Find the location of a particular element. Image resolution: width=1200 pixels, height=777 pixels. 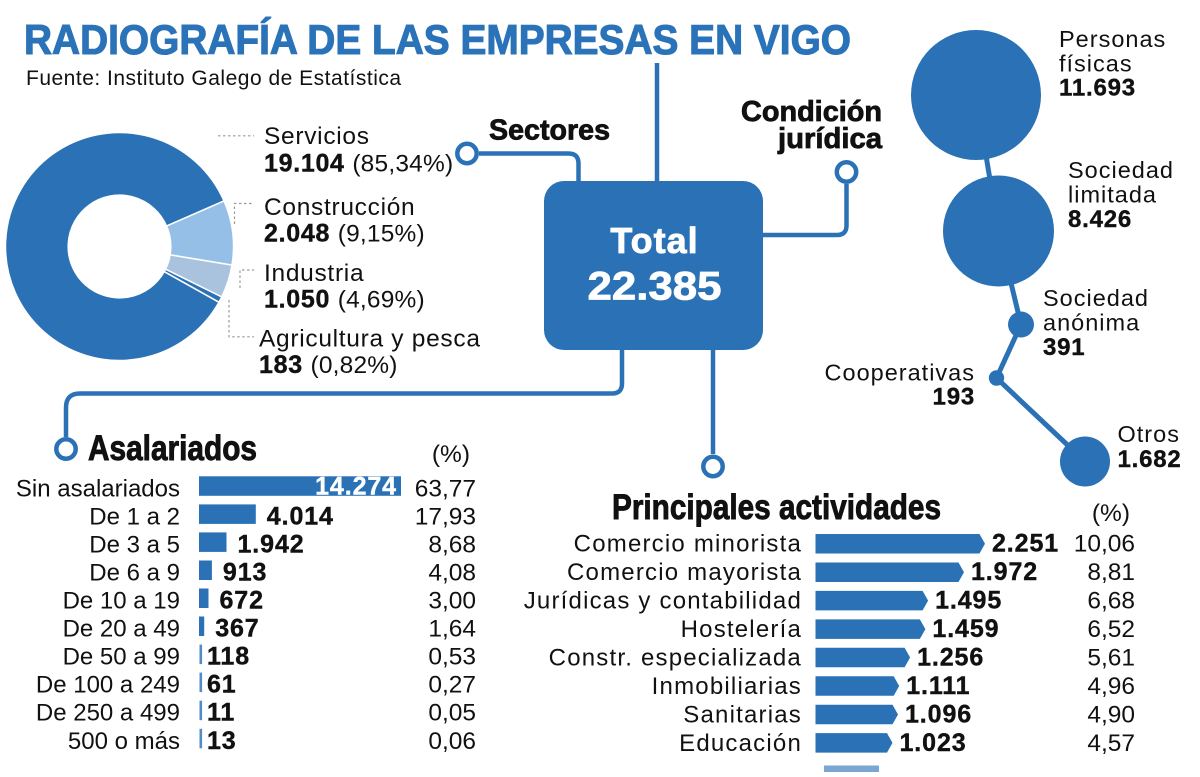

svg-text: 17,93 is located at coordinates (445, 516).